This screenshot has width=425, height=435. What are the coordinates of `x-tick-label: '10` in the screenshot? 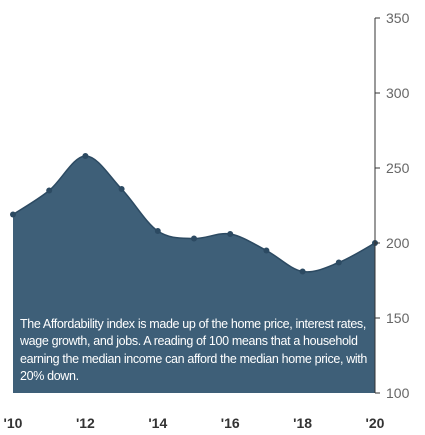 It's located at (13, 423).